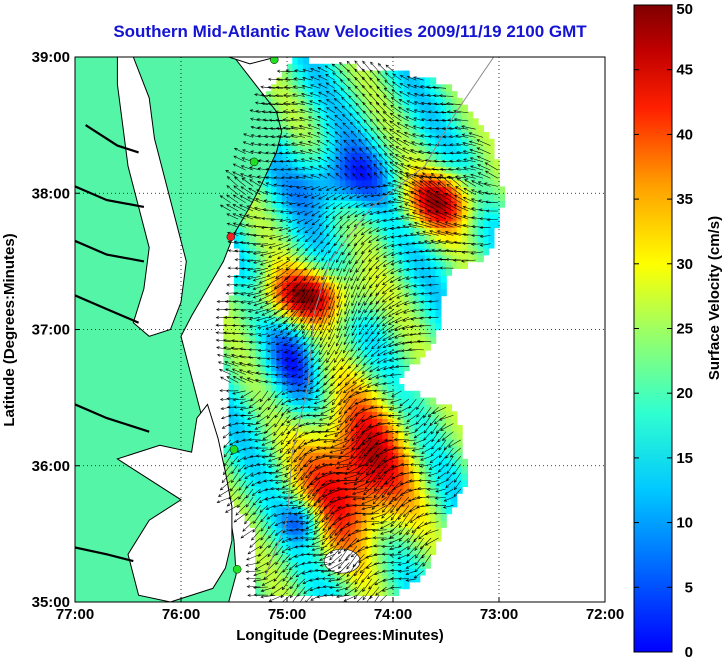 This screenshot has height=659, width=724. What do you see at coordinates (689, 651) in the screenshot?
I see `colorbar-tick-label: 0` at bounding box center [689, 651].